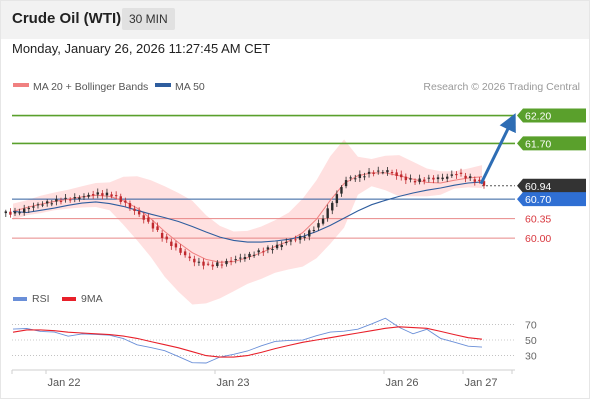 The width and height of the screenshot is (590, 400). I want to click on rsi-legend-swatch, so click(20, 299).